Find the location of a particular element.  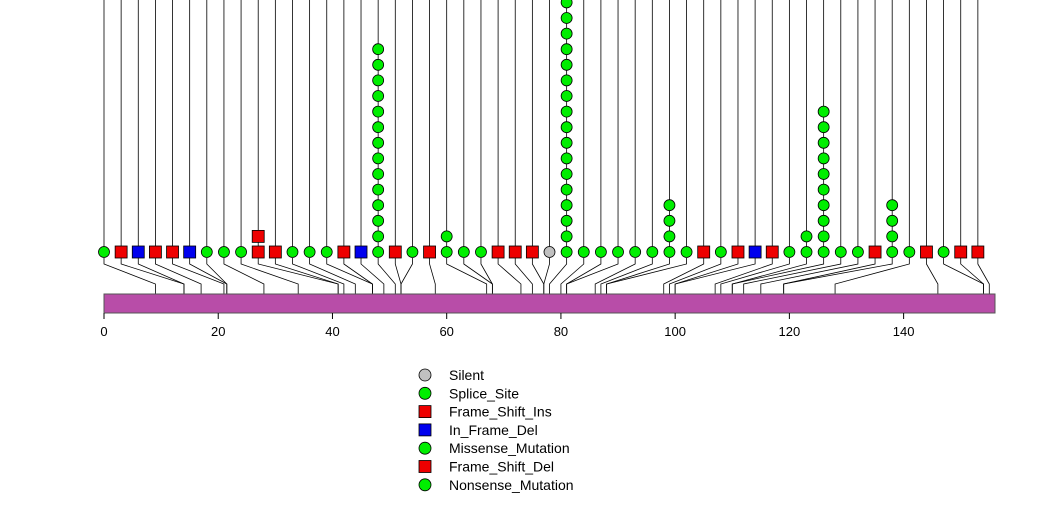

legend-symbol-missense-mutation is located at coordinates (425, 448).